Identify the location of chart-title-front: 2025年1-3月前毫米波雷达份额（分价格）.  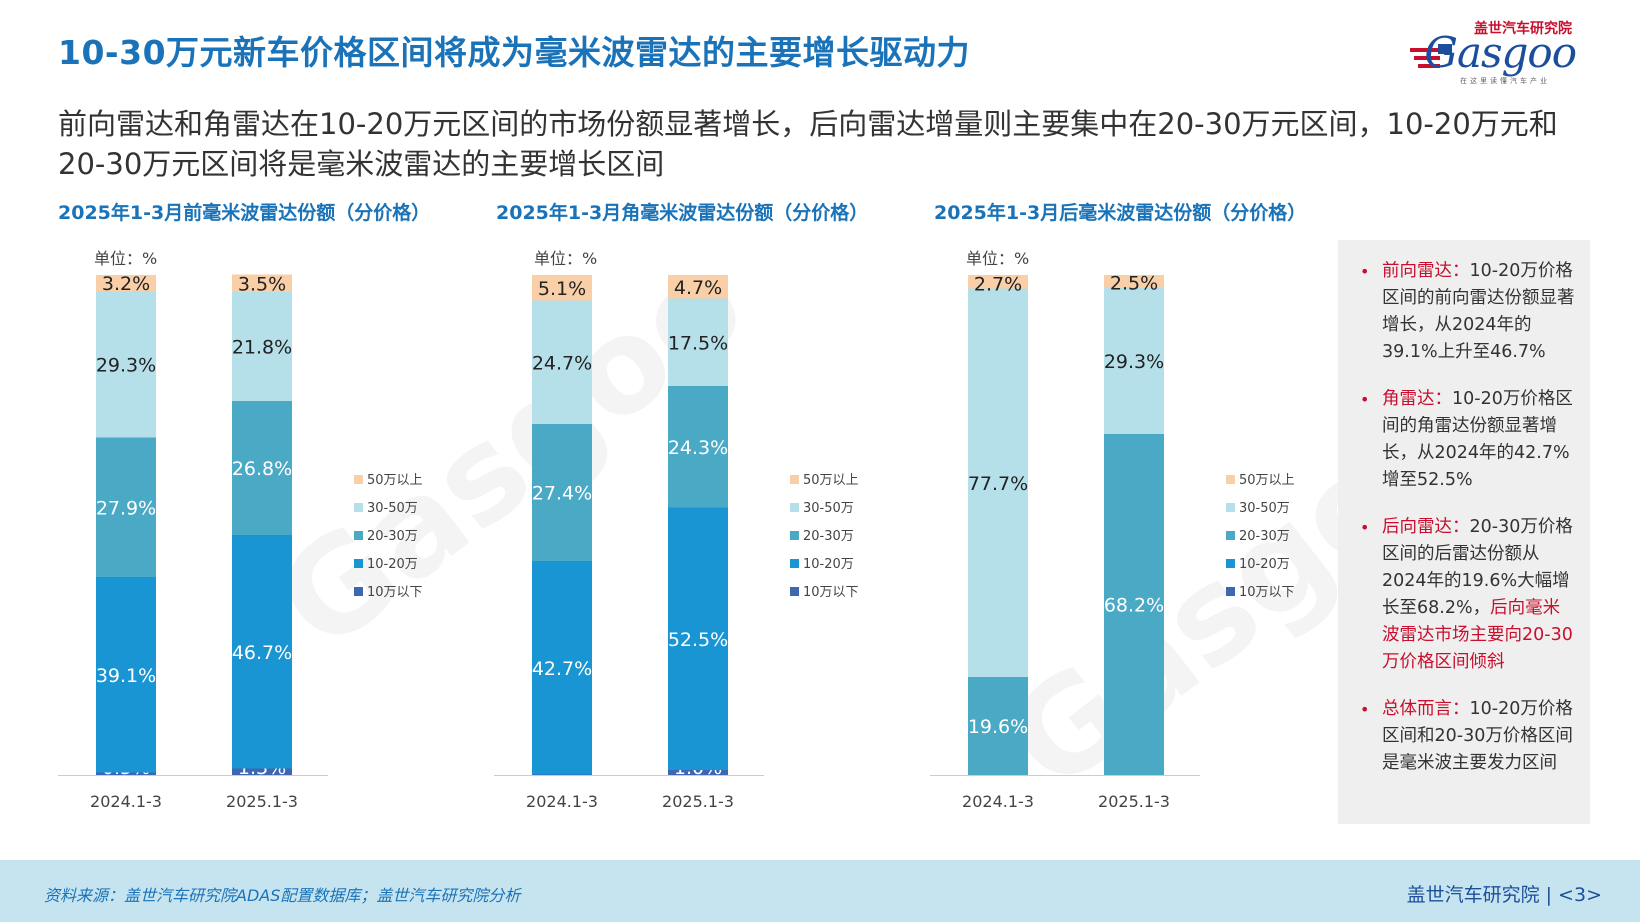
(244, 213).